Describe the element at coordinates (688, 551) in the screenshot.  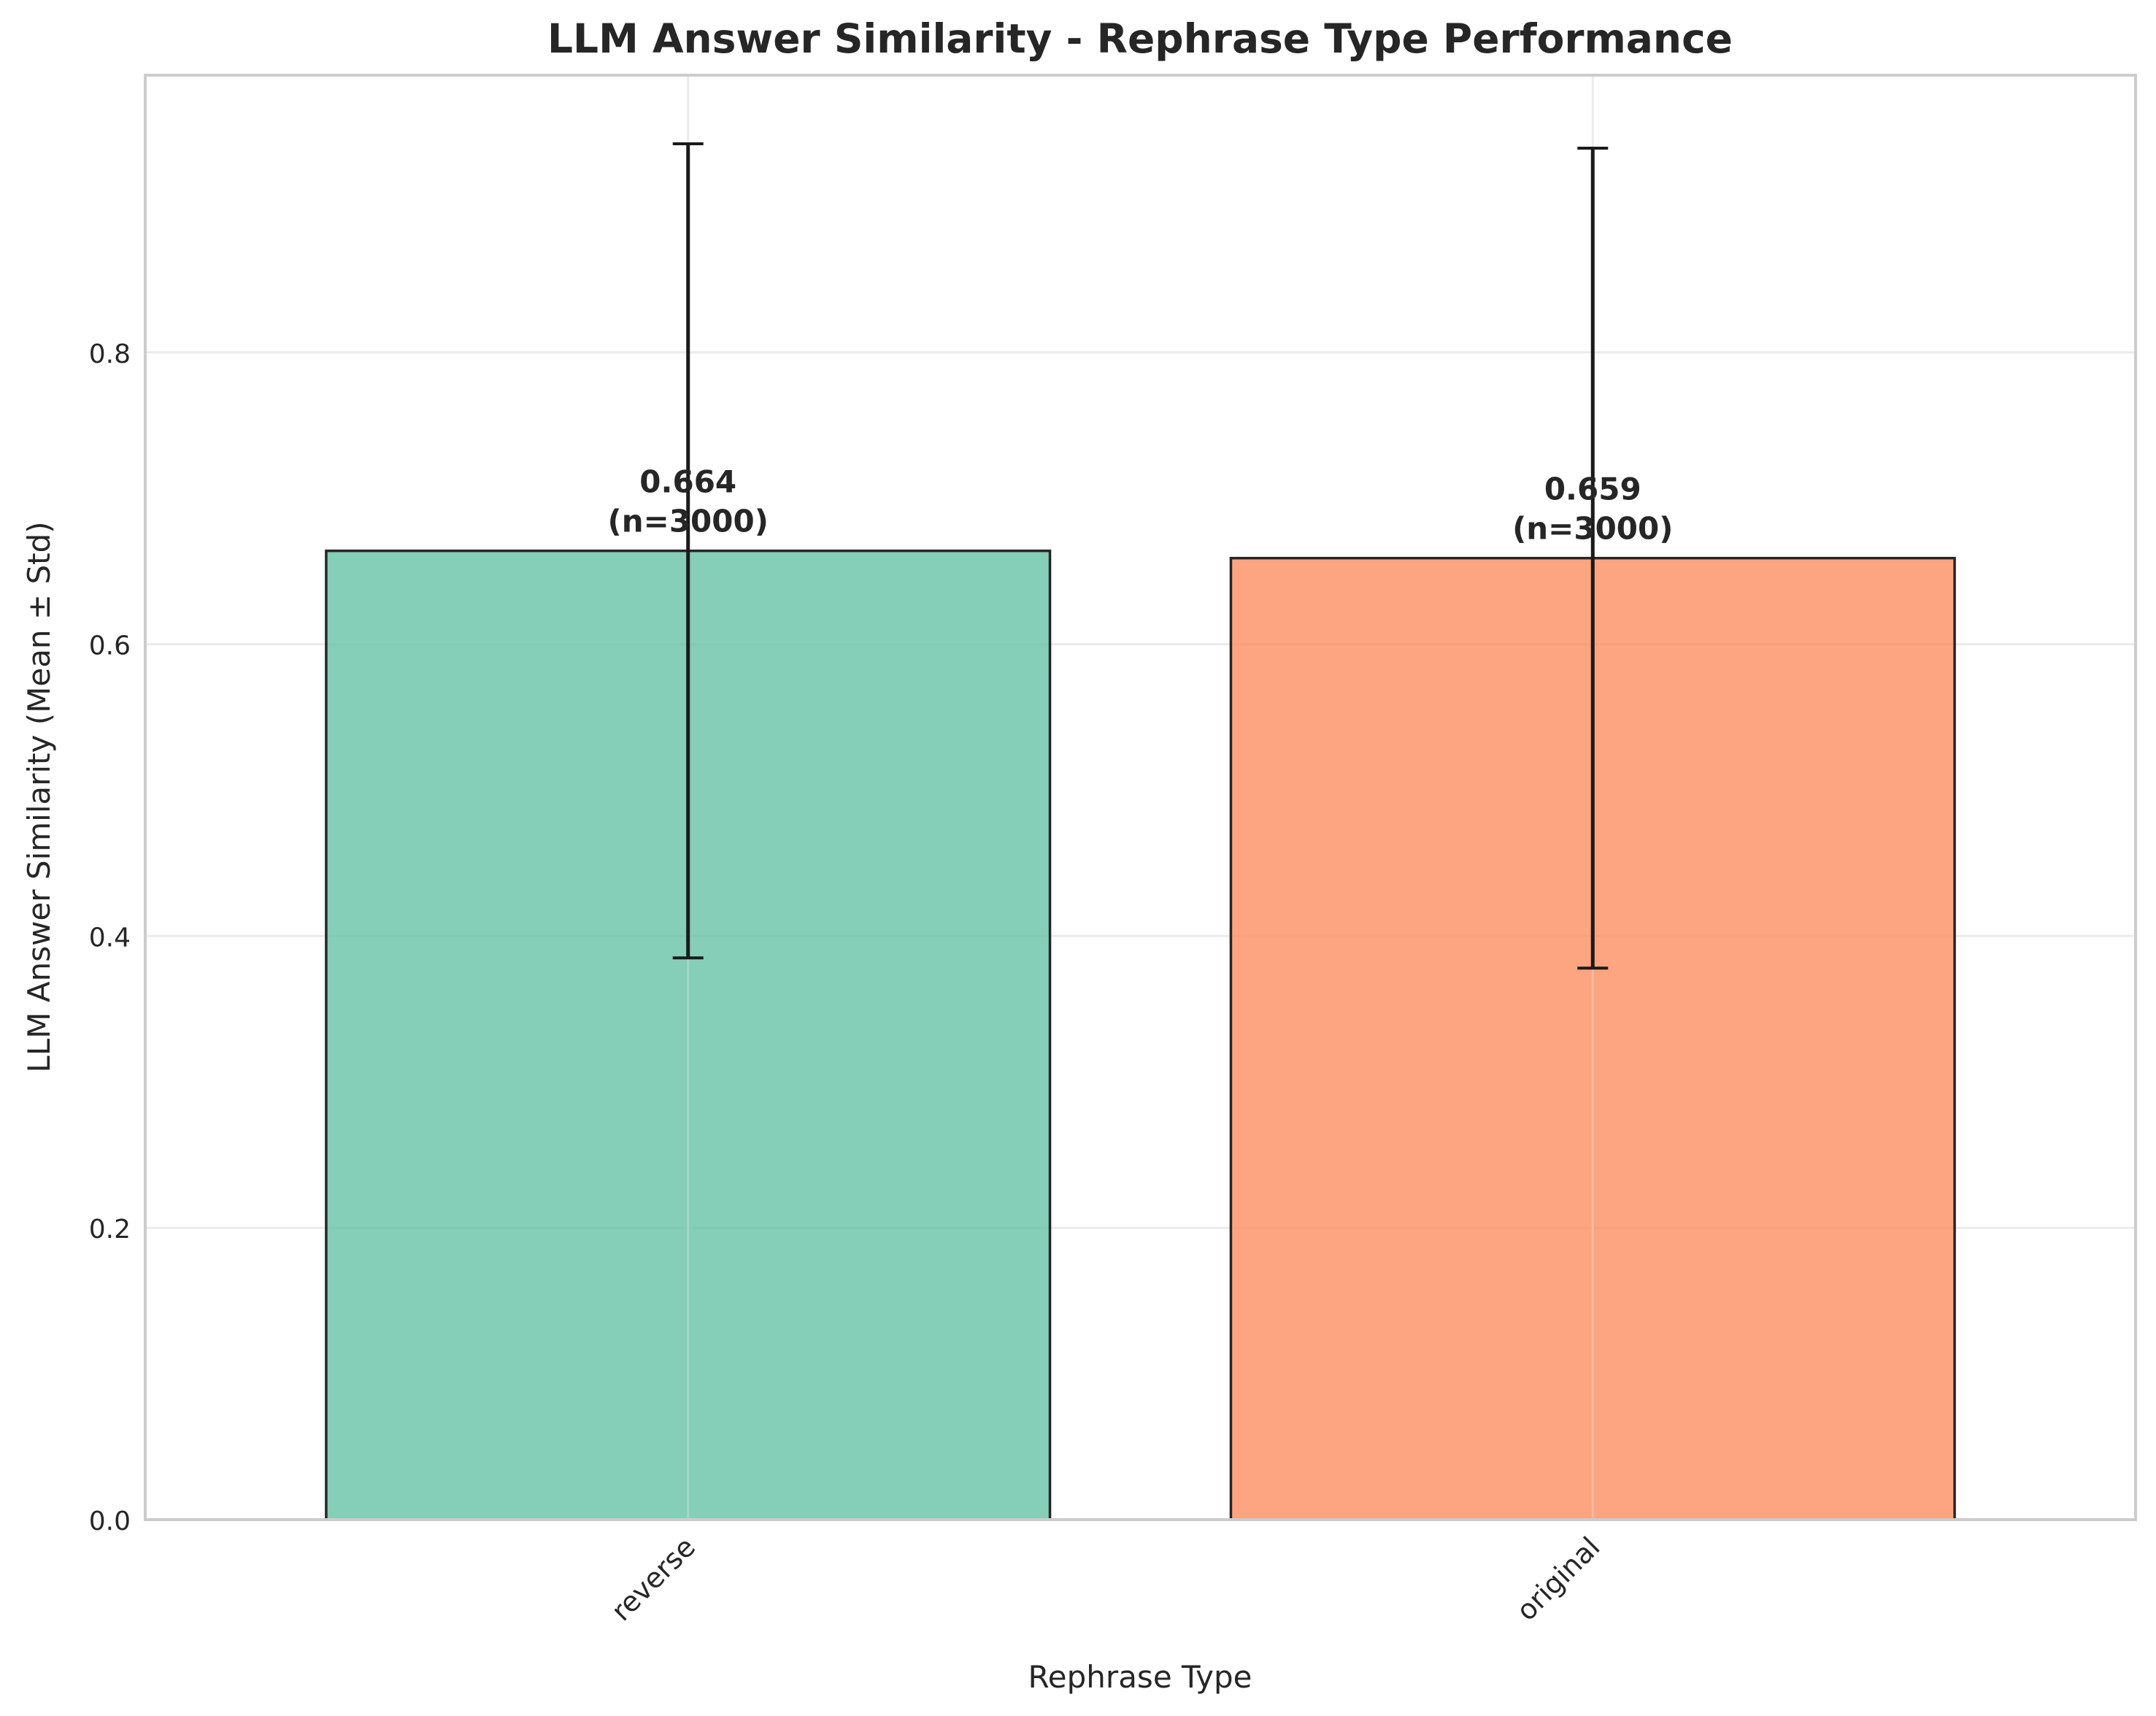
I see `error-bar-reverse` at that location.